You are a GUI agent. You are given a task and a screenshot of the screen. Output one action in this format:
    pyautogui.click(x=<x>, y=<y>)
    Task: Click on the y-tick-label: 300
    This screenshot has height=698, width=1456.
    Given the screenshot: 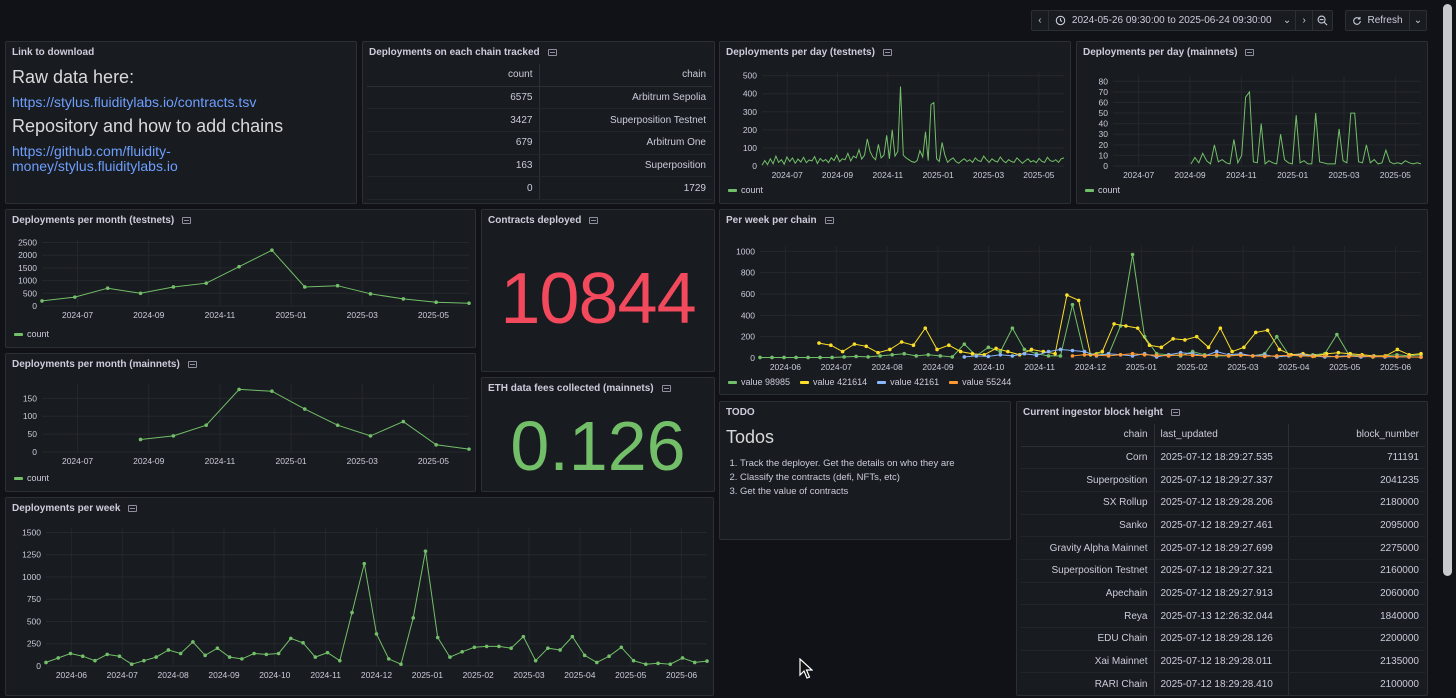 What is the action you would take?
    pyautogui.click(x=750, y=112)
    